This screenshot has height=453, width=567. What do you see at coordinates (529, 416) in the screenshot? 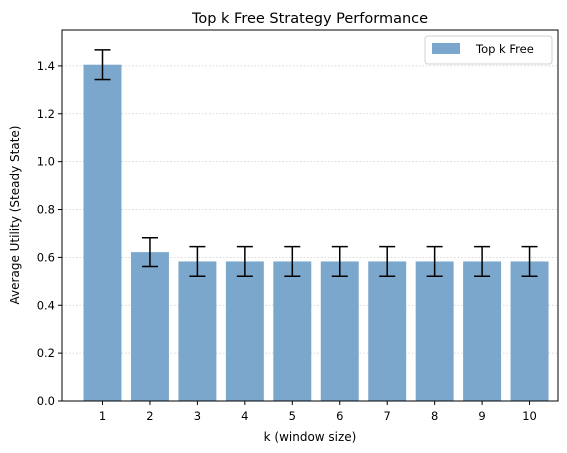
I see `x-tick-label: 10` at bounding box center [529, 416].